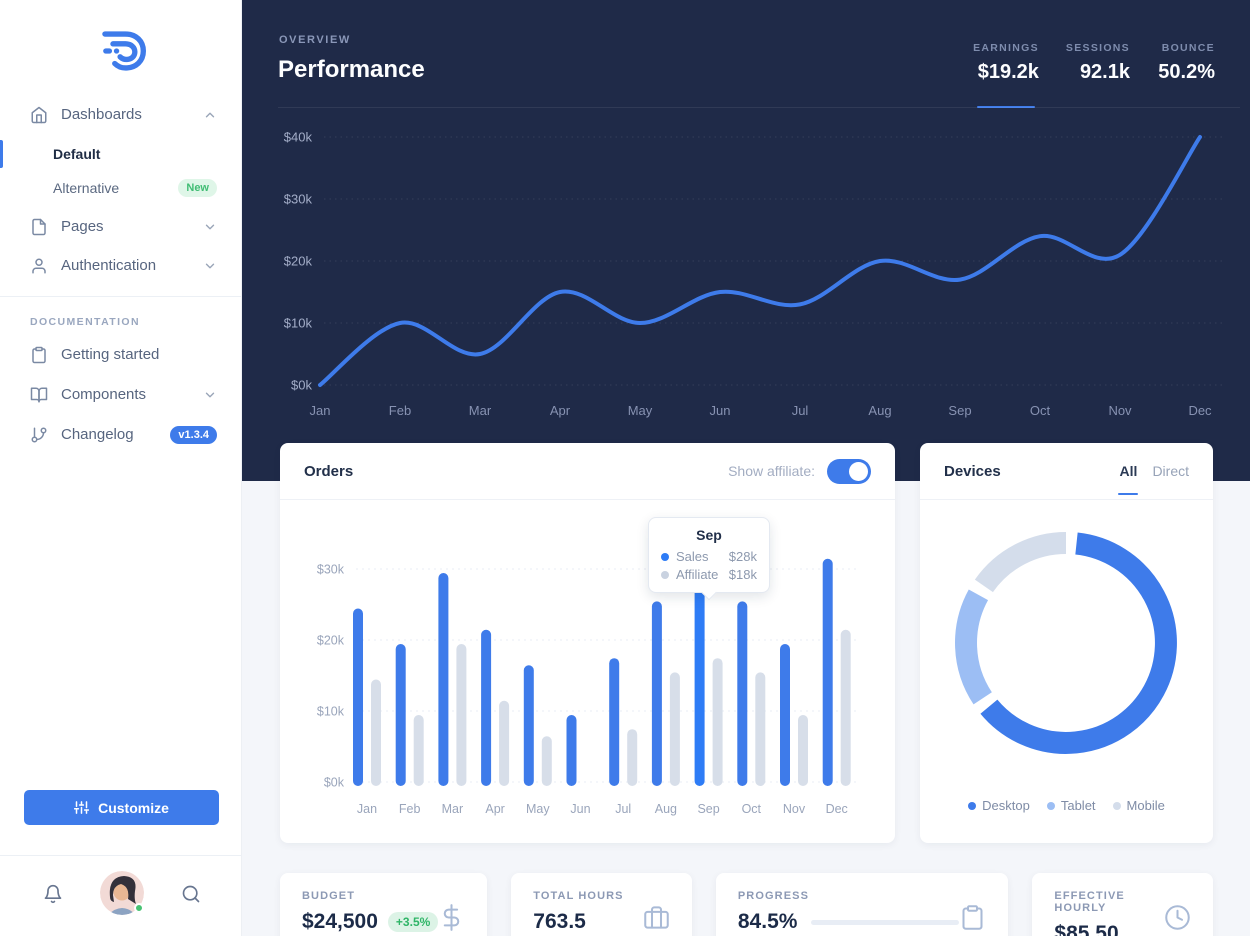 The height and width of the screenshot is (936, 1250). I want to click on stat-earnings: EARNINGS $19.2k, so click(1006, 62).